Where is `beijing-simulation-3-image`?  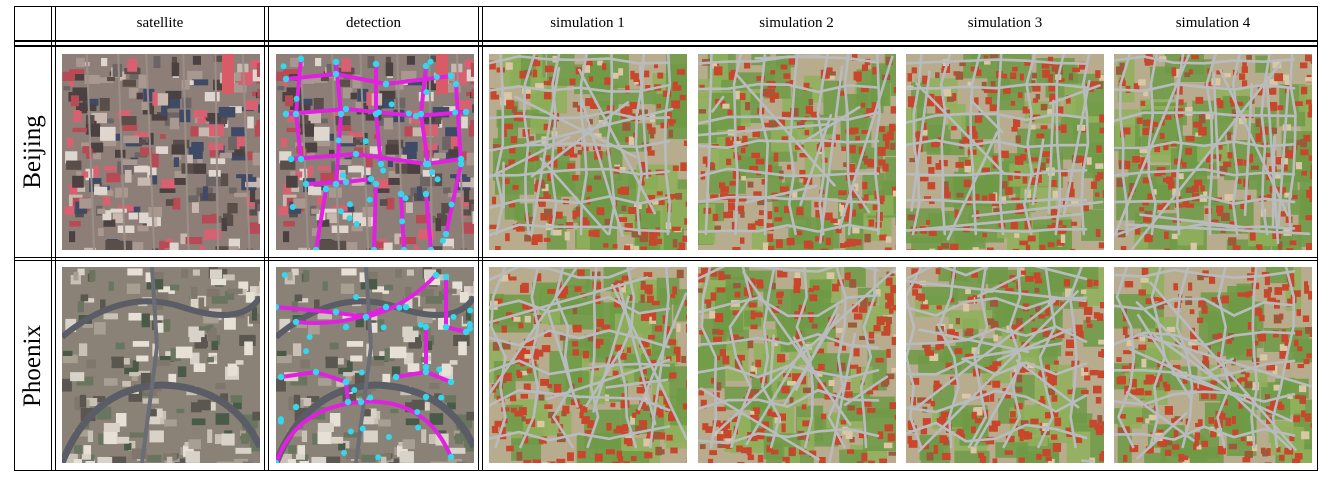
beijing-simulation-3-image is located at coordinates (1005, 152).